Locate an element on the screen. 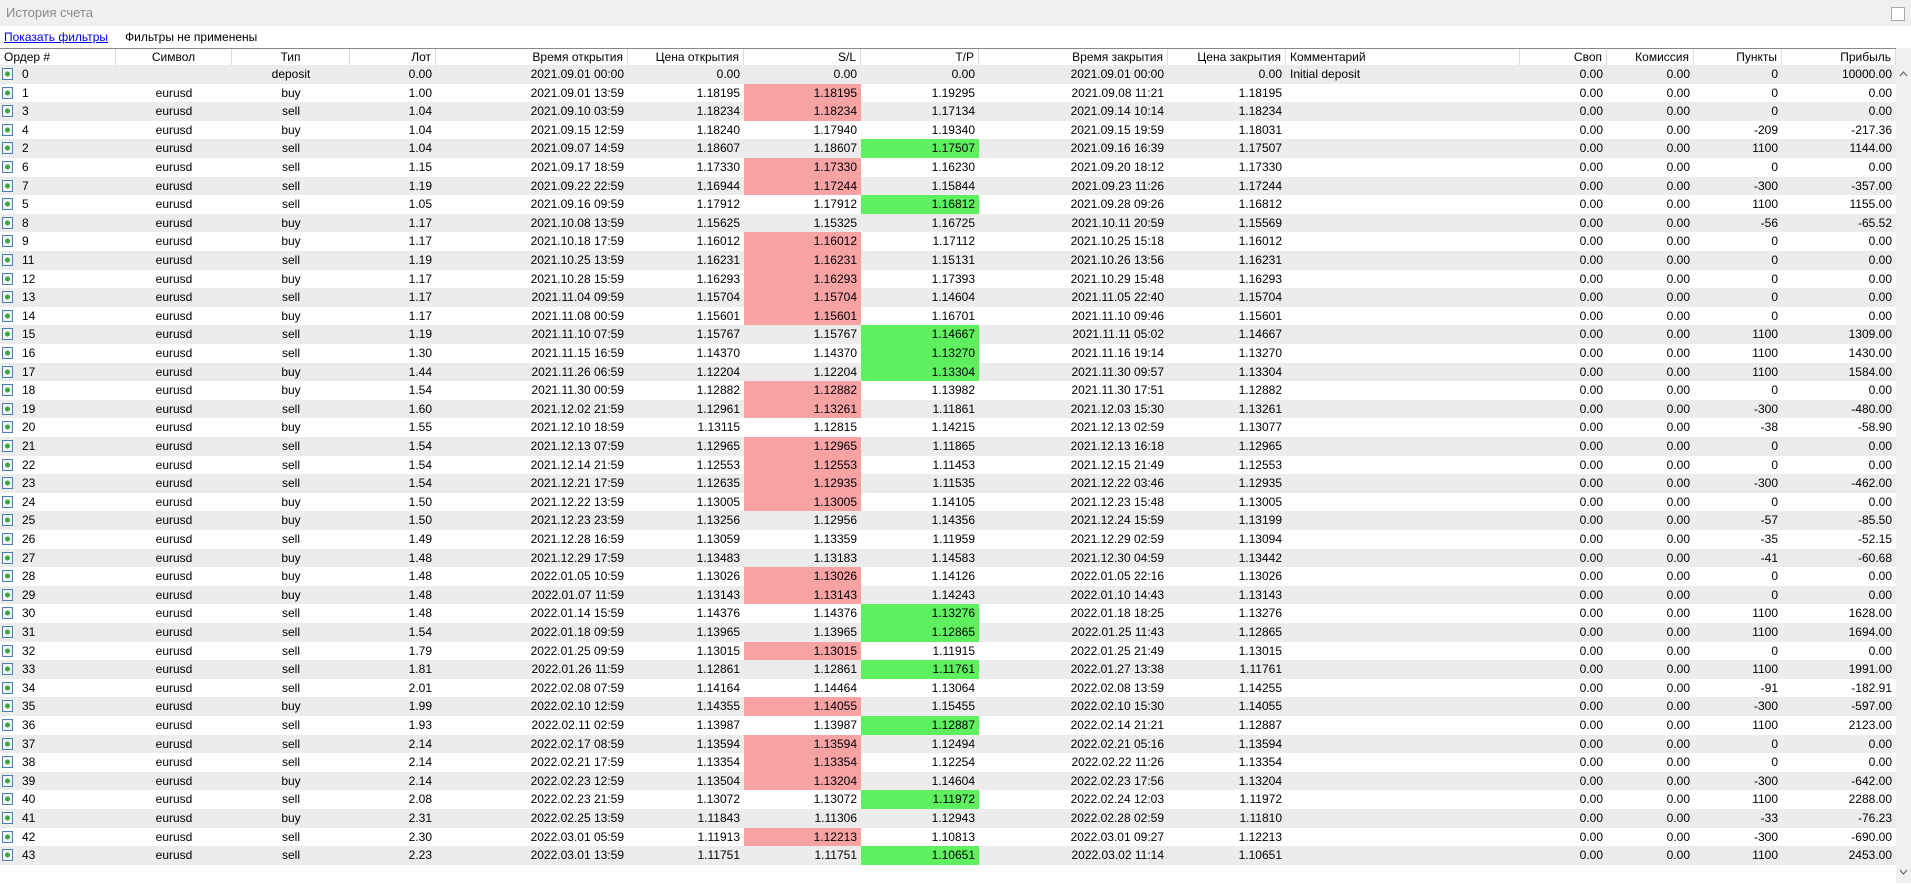 The height and width of the screenshot is (886, 1911). column-header: Прибыль is located at coordinates (1839, 57).